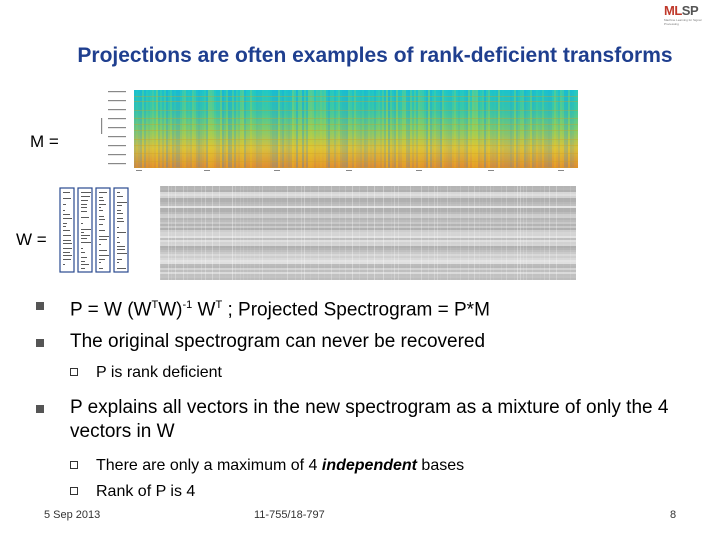 The width and height of the screenshot is (720, 540). Describe the element at coordinates (690, 10) in the screenshot. I see `logo-text-sp: SP` at that location.